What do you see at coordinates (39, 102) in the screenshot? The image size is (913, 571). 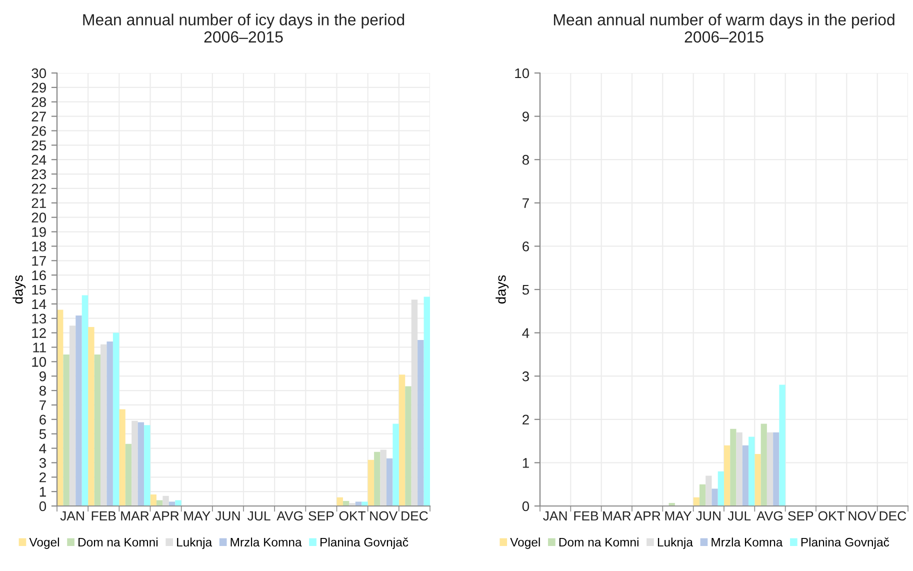 I see `y-tick-label: 28` at bounding box center [39, 102].